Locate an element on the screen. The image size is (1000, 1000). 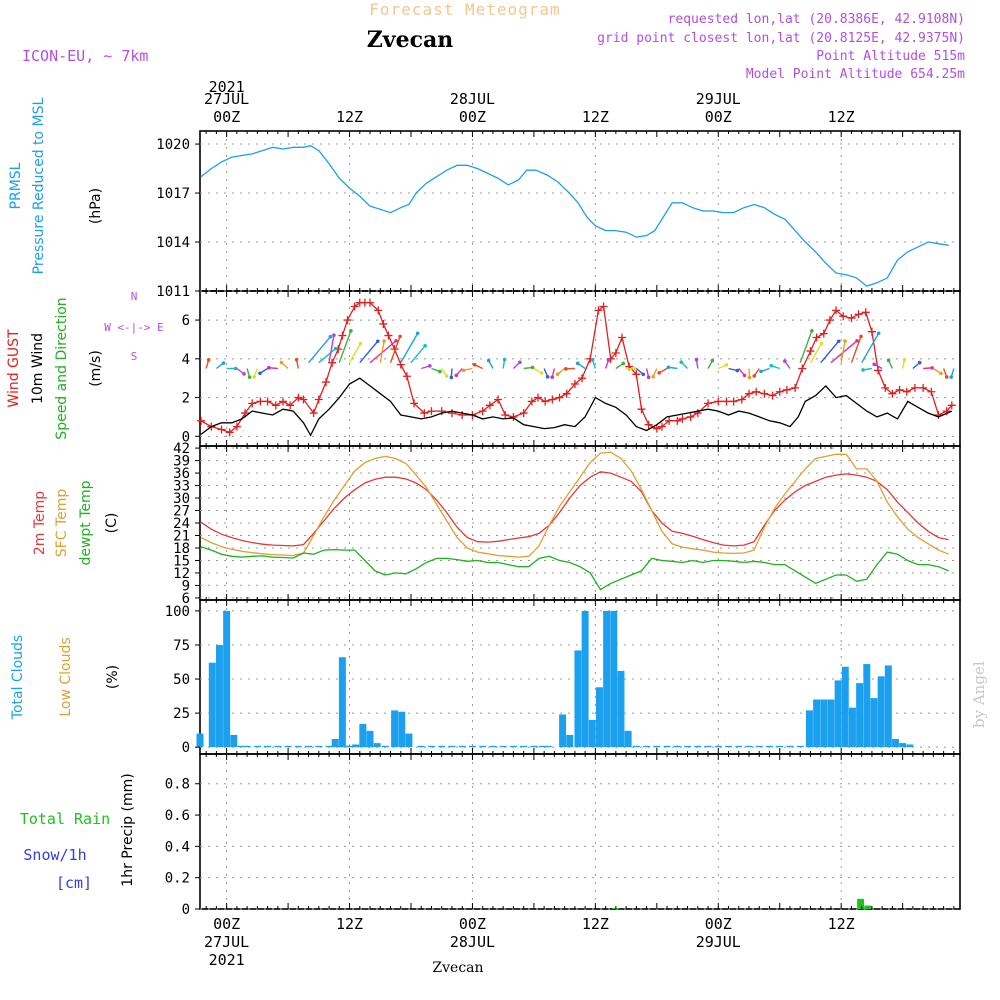
panel-label: 2m Temp is located at coordinates (40, 523).